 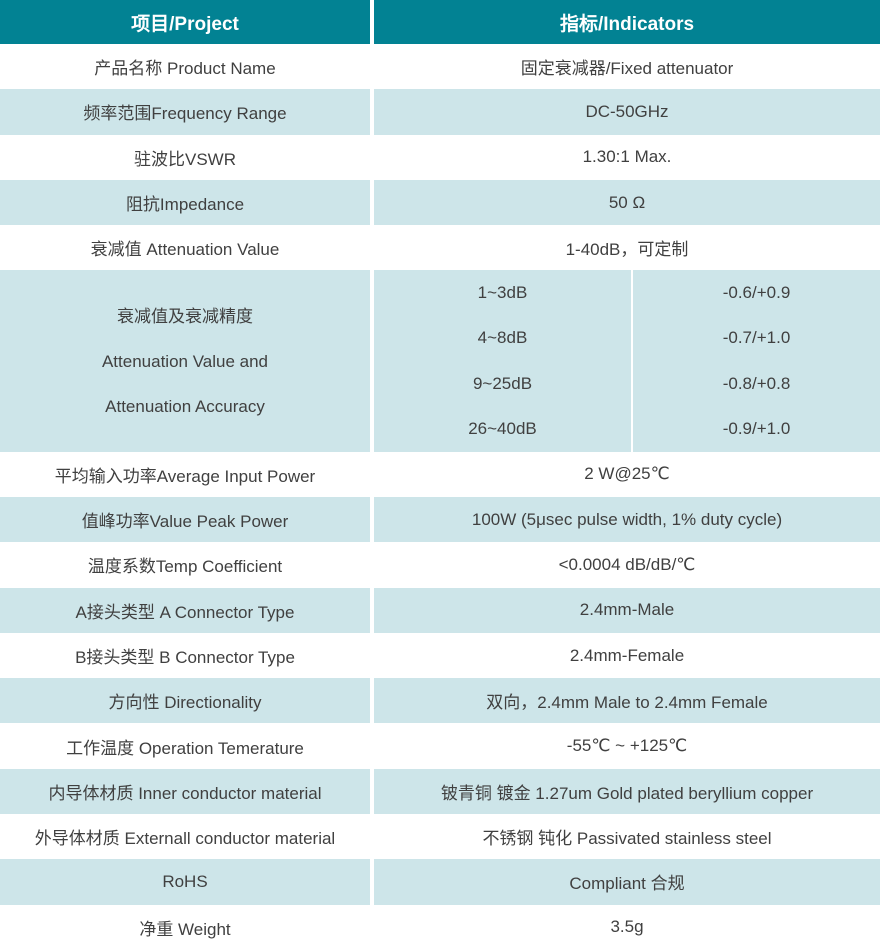 What do you see at coordinates (627, 384) in the screenshot?
I see `accuracy-subrow: 9~25dB -0.8/+0.8` at bounding box center [627, 384].